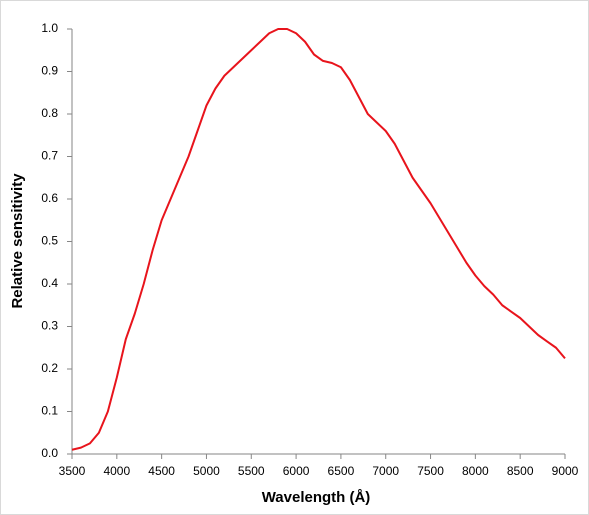  I want to click on y-axis-title: Relative sensitivity, so click(17, 241).